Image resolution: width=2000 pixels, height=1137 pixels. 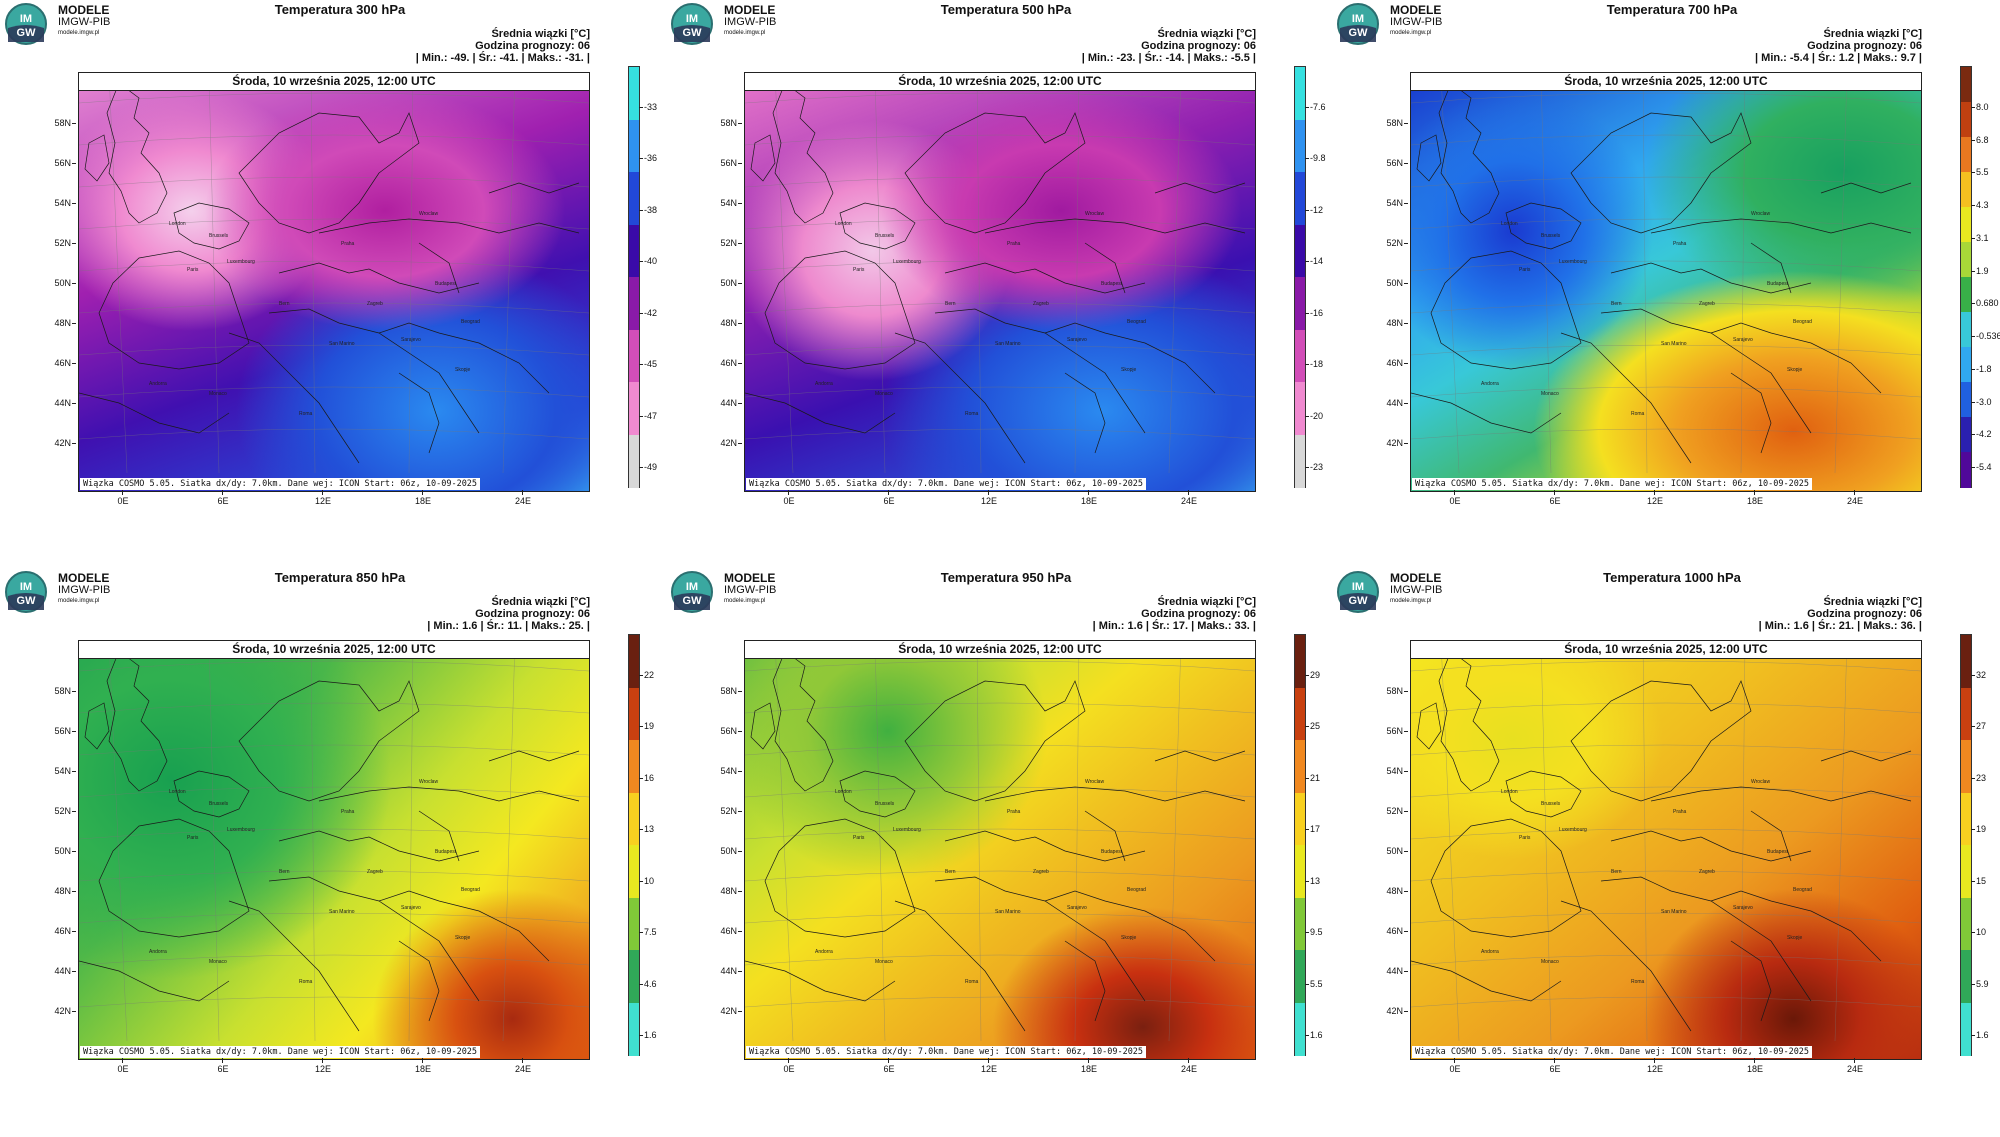 I want to click on city-label: Praha, so click(x=1680, y=812).